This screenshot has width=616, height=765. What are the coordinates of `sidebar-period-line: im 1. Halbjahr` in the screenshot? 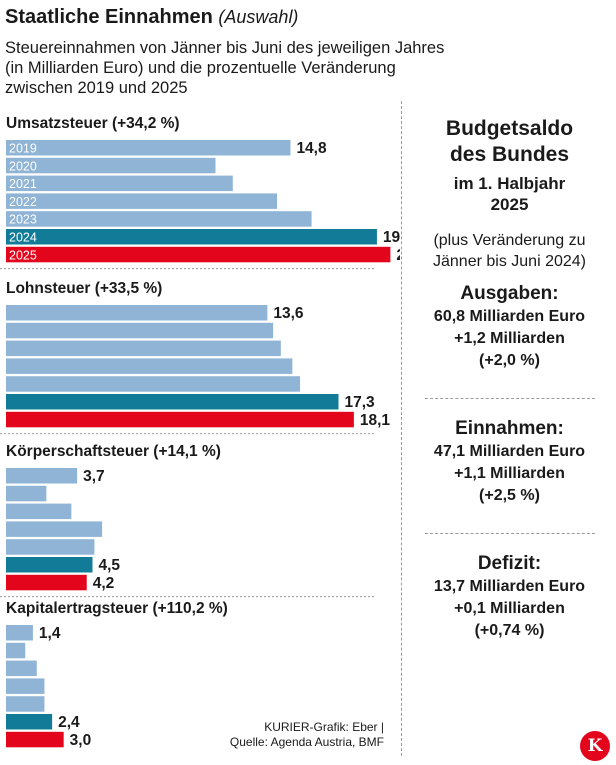 It's located at (509, 183).